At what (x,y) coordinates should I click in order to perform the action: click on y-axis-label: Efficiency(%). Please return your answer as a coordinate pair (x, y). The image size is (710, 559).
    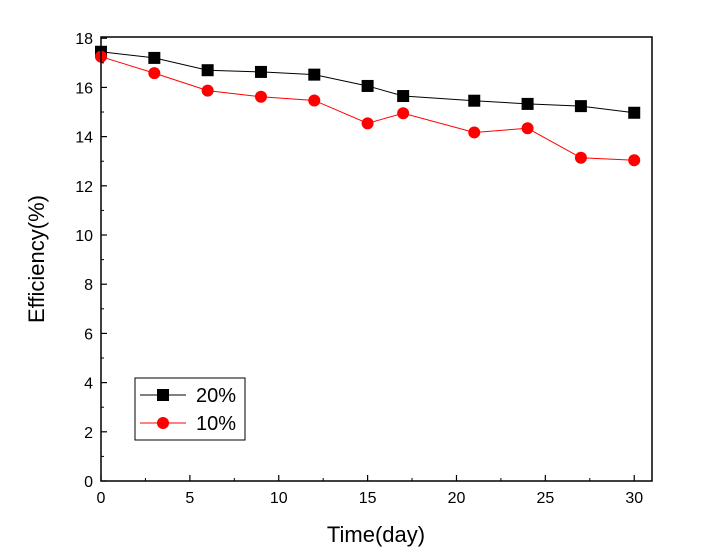
    Looking at the image, I should click on (36, 259).